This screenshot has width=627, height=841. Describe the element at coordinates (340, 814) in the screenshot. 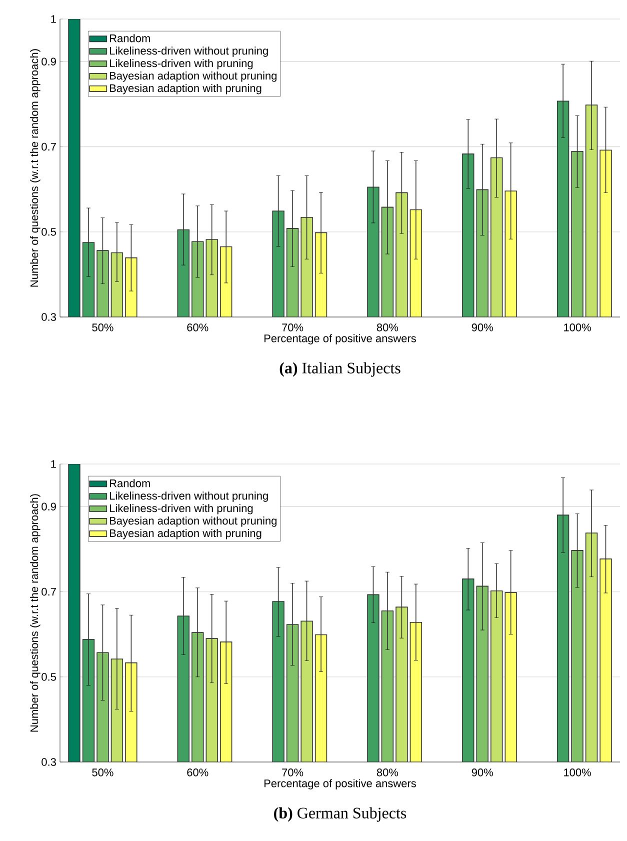

I see `text: (b) German Subjects` at that location.